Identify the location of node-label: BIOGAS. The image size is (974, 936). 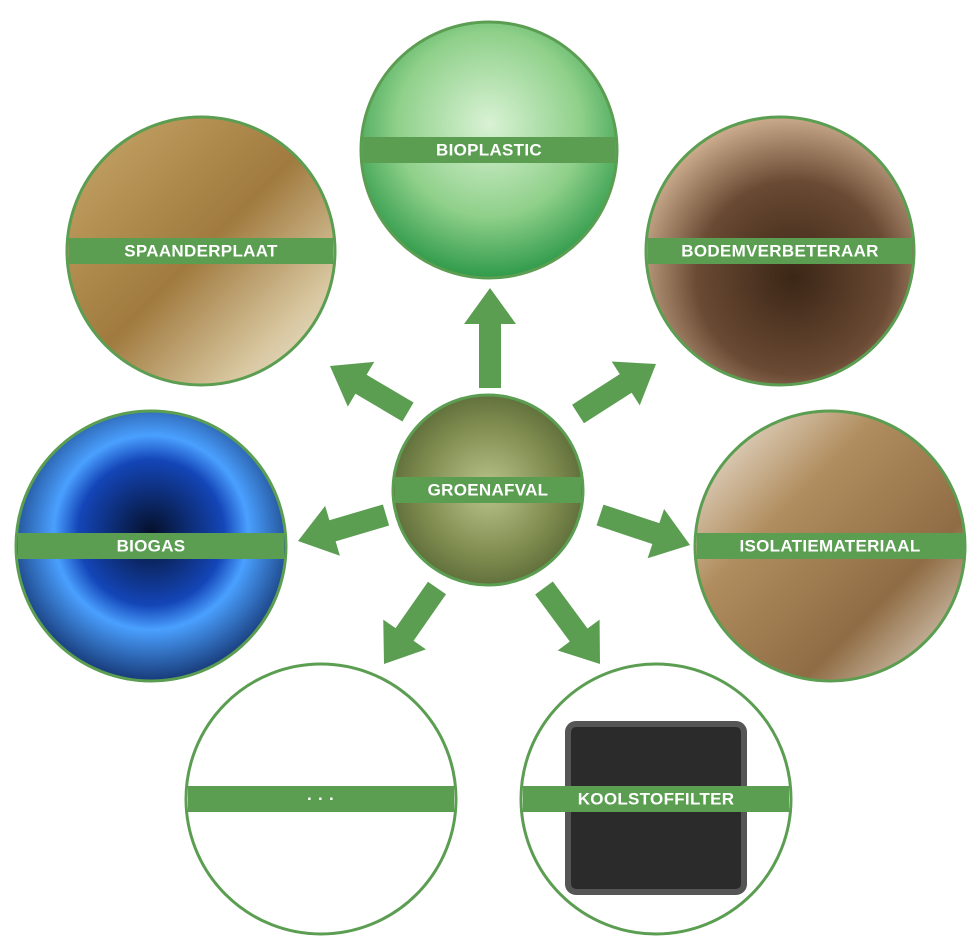
(151, 545).